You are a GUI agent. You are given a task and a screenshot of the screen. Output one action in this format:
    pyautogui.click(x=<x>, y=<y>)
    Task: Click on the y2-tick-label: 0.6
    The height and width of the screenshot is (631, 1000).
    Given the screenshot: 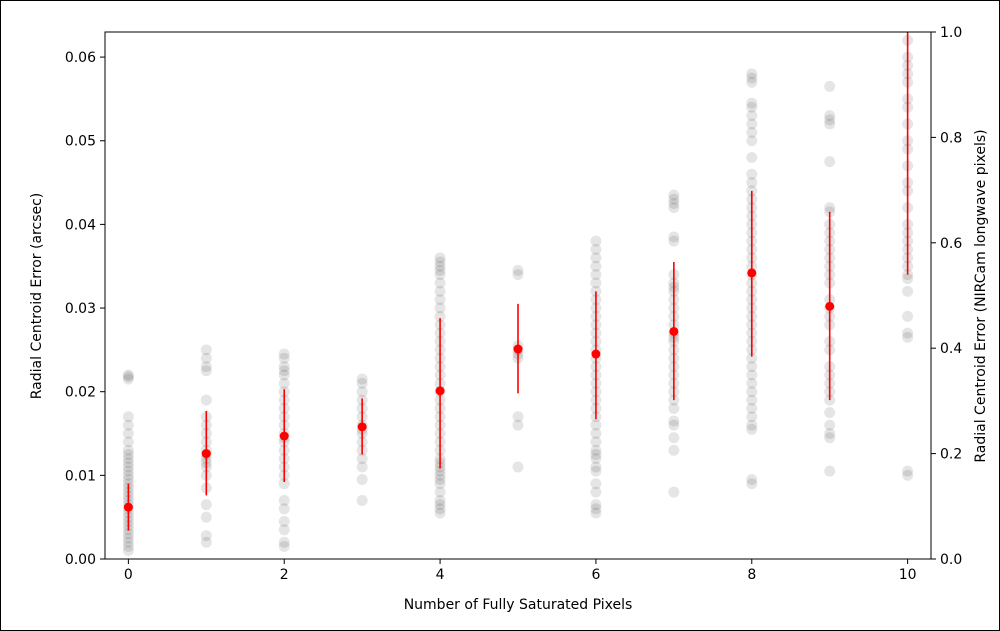 What is the action you would take?
    pyautogui.click(x=951, y=244)
    